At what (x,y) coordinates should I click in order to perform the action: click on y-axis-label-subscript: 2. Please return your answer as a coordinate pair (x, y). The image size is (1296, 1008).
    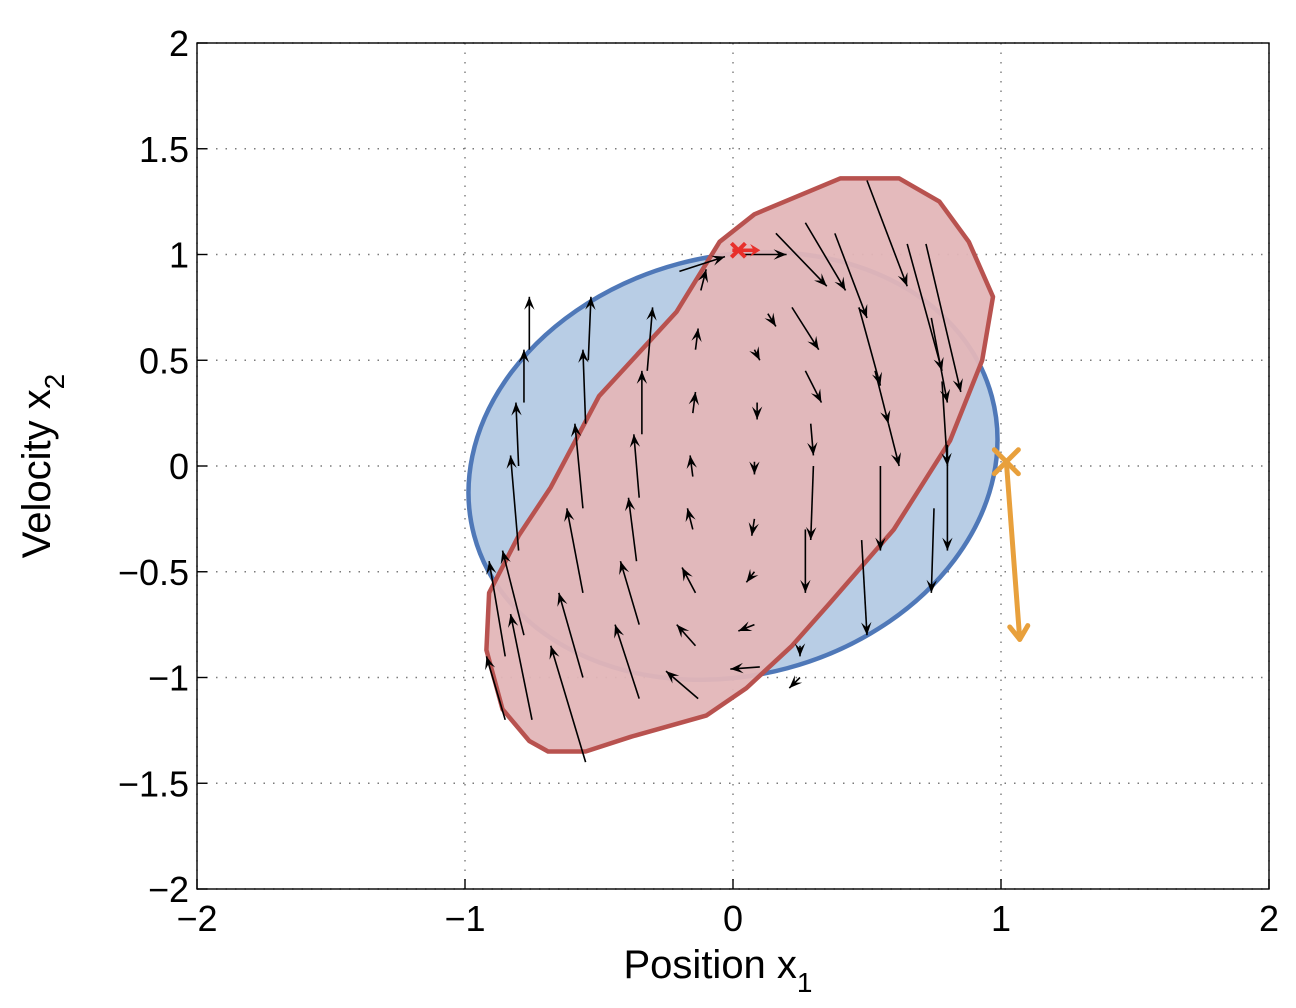
    Looking at the image, I should click on (54, 382).